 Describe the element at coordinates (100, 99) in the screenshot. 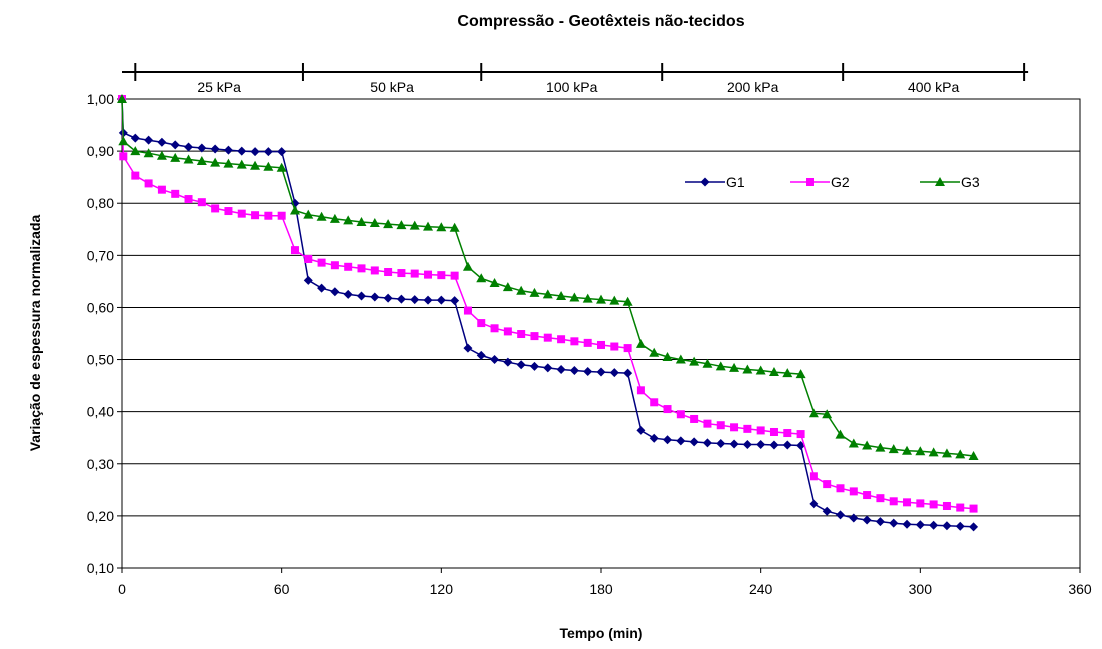

I see `y-tick-label: 1,00` at that location.